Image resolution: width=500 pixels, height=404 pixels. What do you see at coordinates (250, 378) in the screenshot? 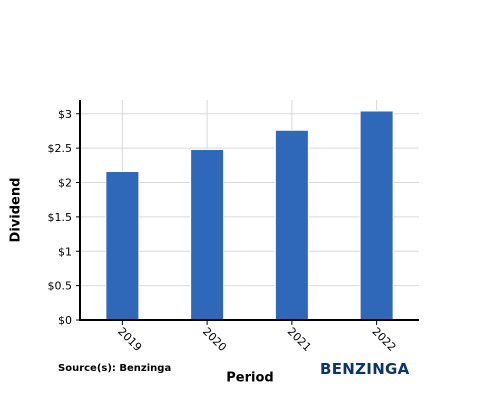
I see `x-axis-title: Period` at bounding box center [250, 378].